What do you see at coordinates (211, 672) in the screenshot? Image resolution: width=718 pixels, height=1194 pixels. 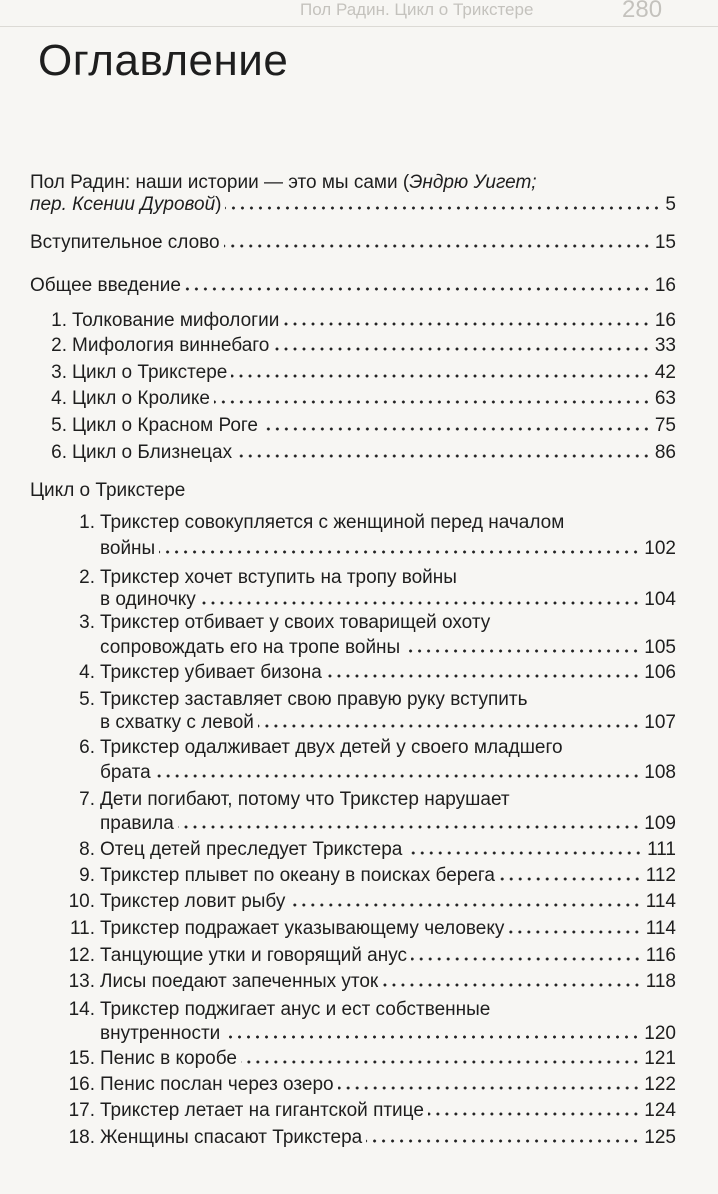 I see `entry-text: Трикстер убивает бизона` at bounding box center [211, 672].